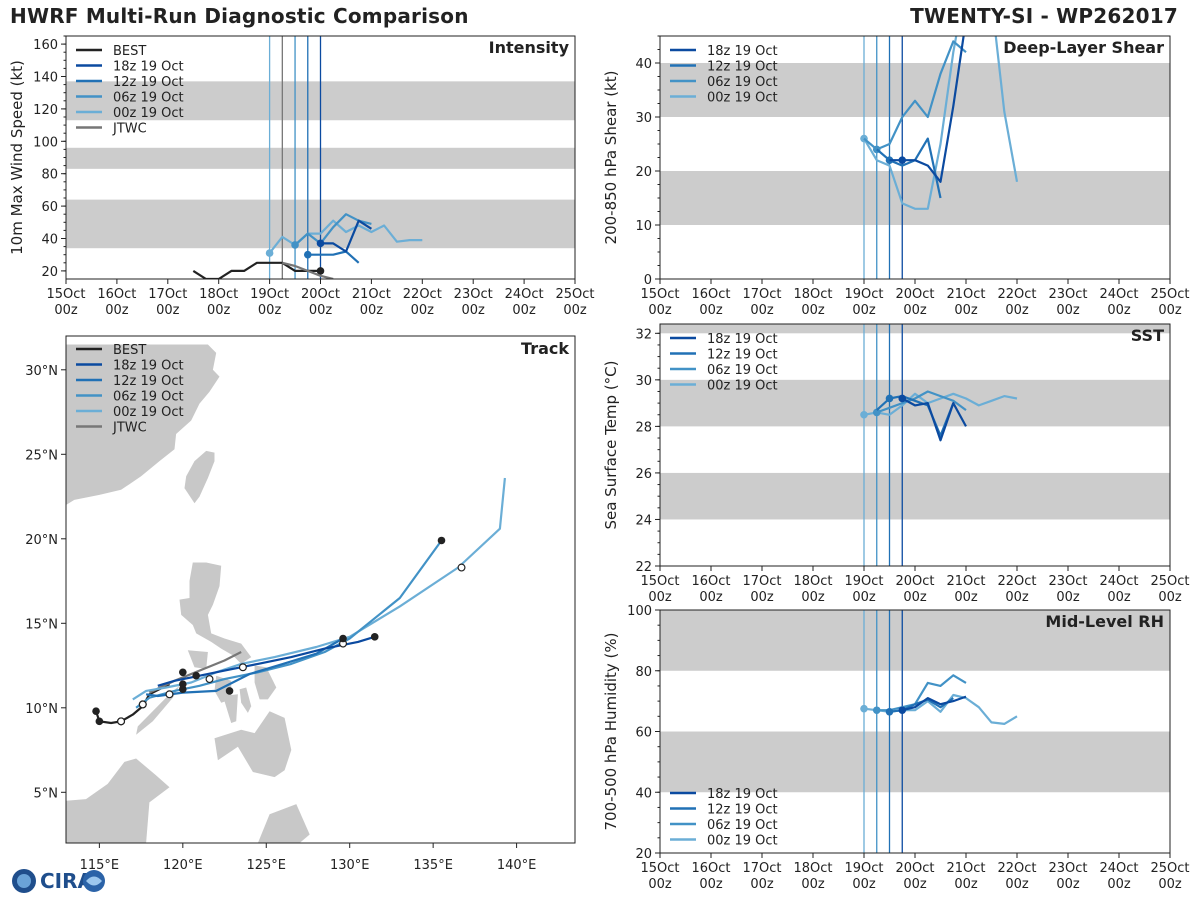  Describe the element at coordinates (1016, 294) in the screenshot. I see `shear-xtick-label: 22Oct` at that location.